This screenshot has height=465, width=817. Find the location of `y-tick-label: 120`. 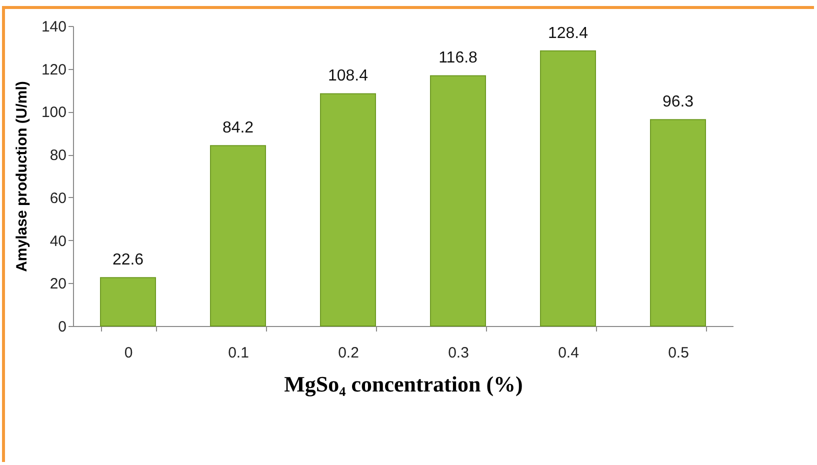

y-tick-label: 120 is located at coordinates (53, 69).